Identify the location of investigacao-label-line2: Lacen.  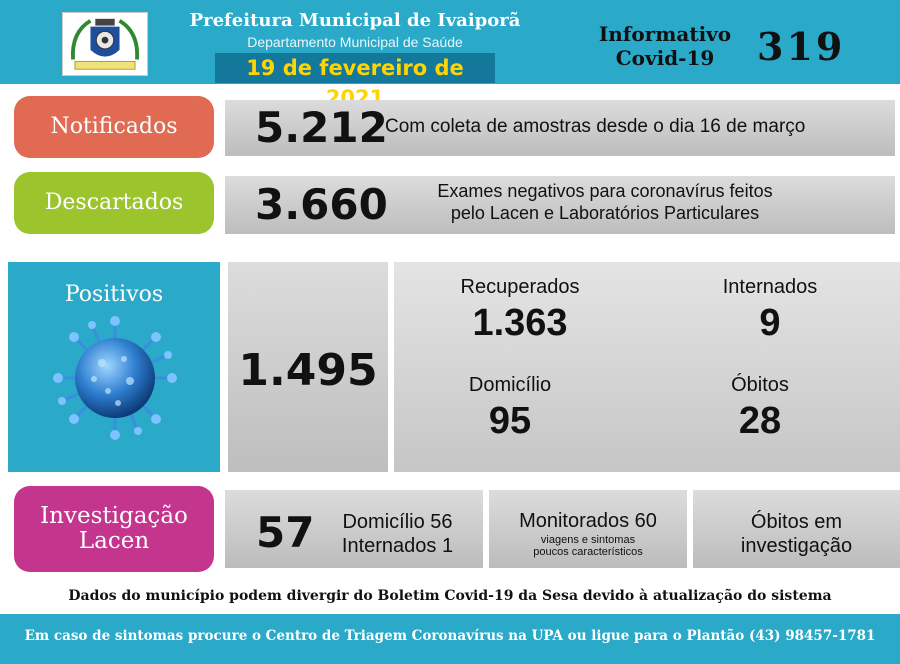
(114, 541).